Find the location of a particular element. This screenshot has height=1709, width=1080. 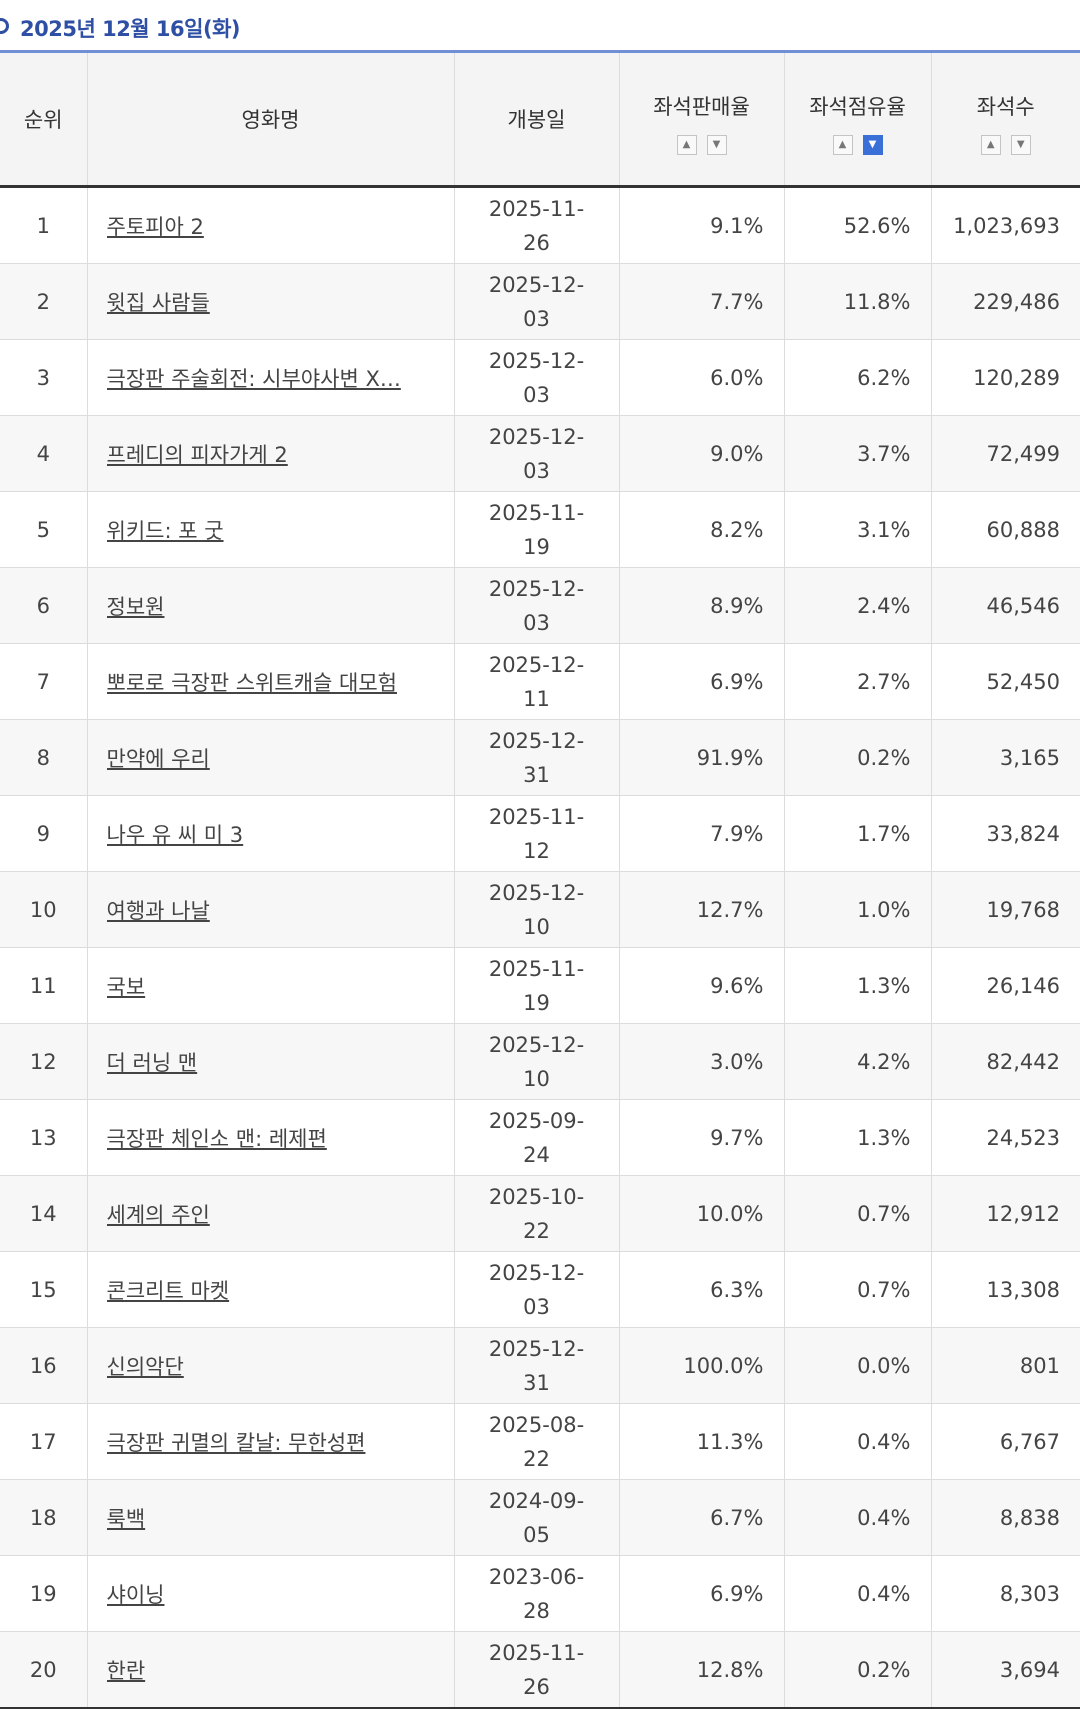

movie-title-link: 극장판 귀멸의 칼날: 무한성편 is located at coordinates (236, 1442).